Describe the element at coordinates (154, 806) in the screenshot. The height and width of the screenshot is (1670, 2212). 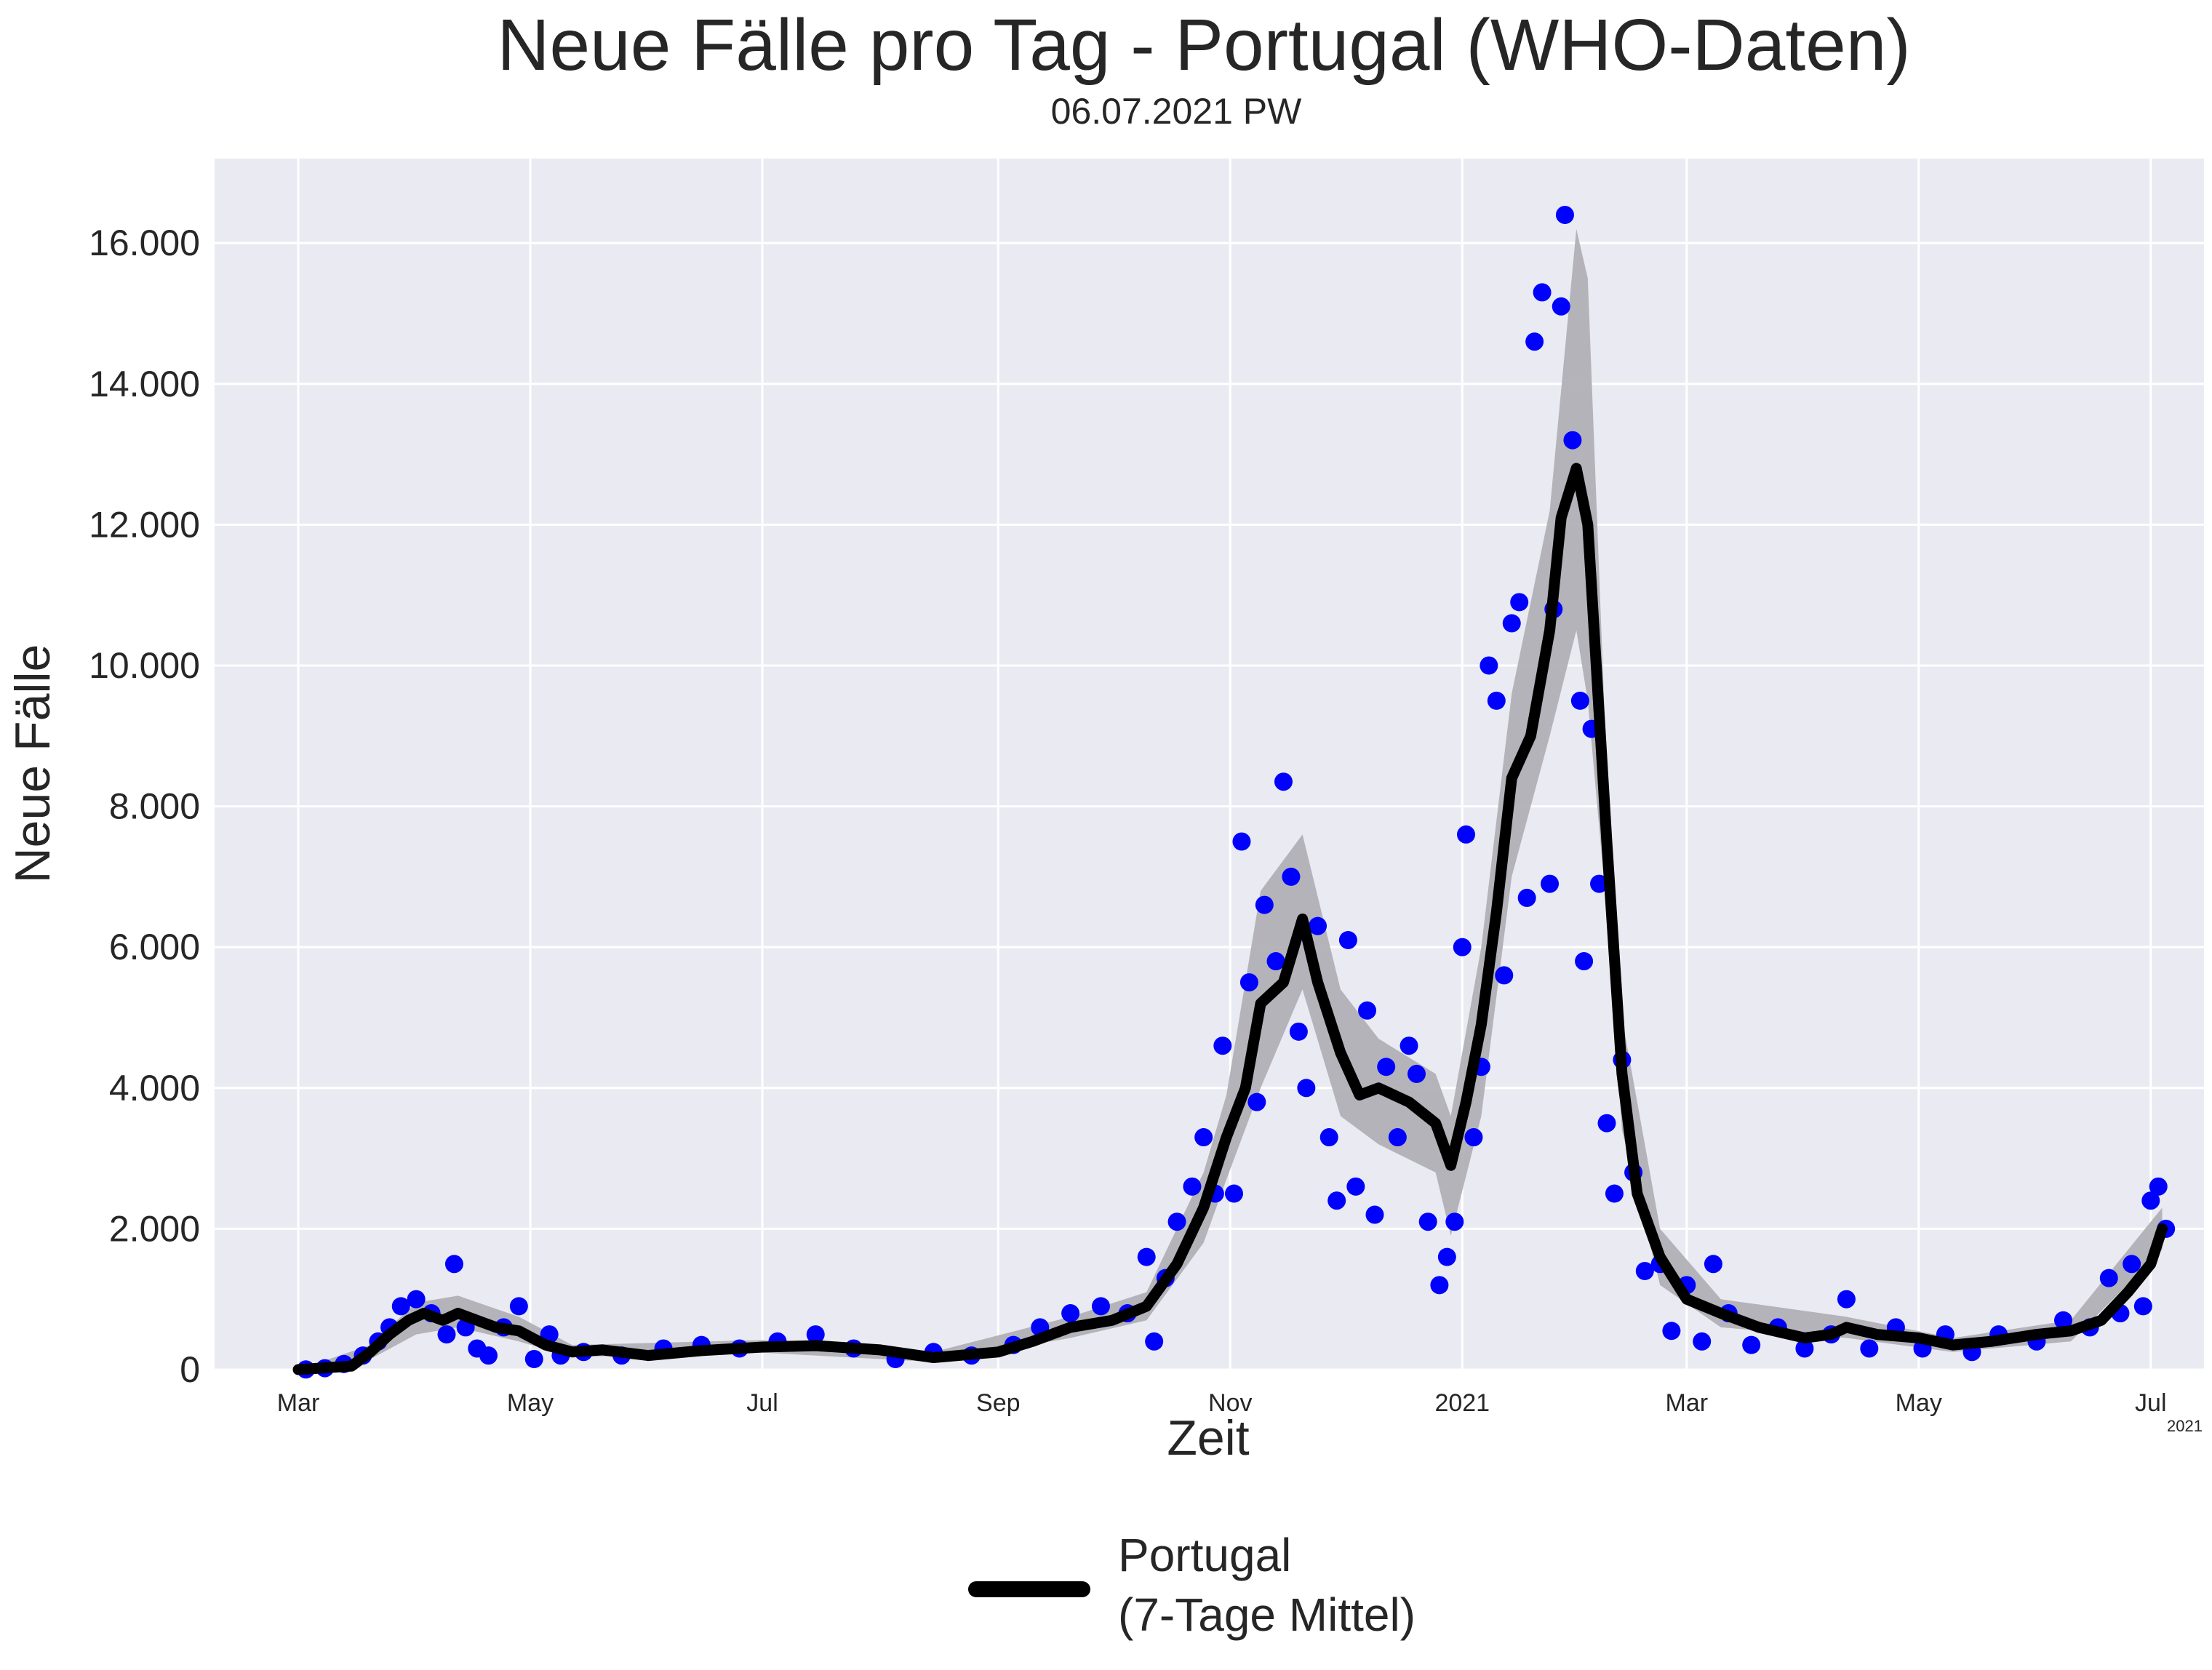
I see `y-tick-label: 8.000` at that location.